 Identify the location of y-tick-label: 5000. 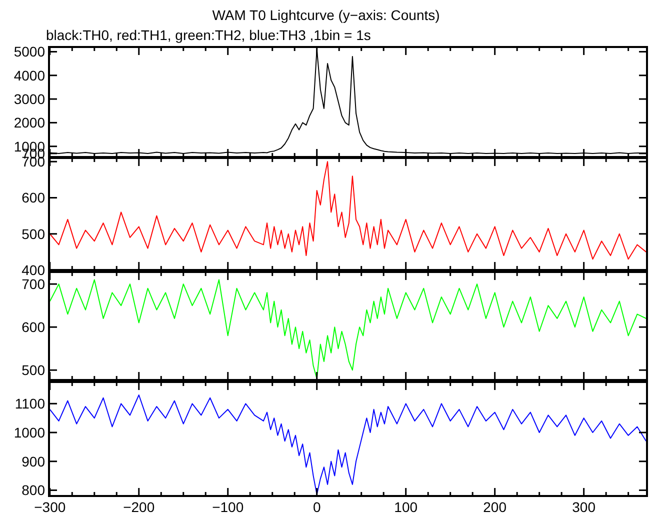
(30, 52).